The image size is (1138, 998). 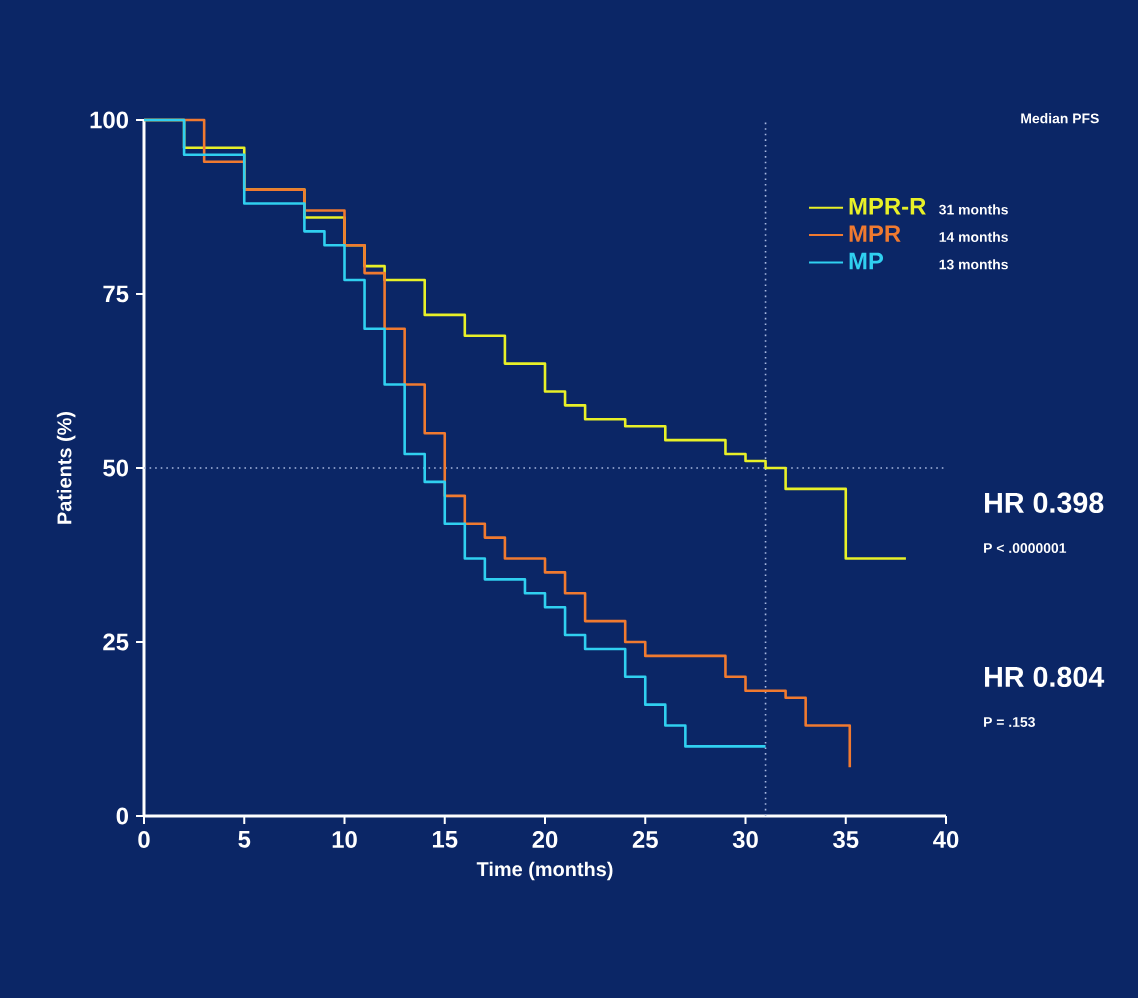 I want to click on x-tick-label: 0, so click(x=144, y=839).